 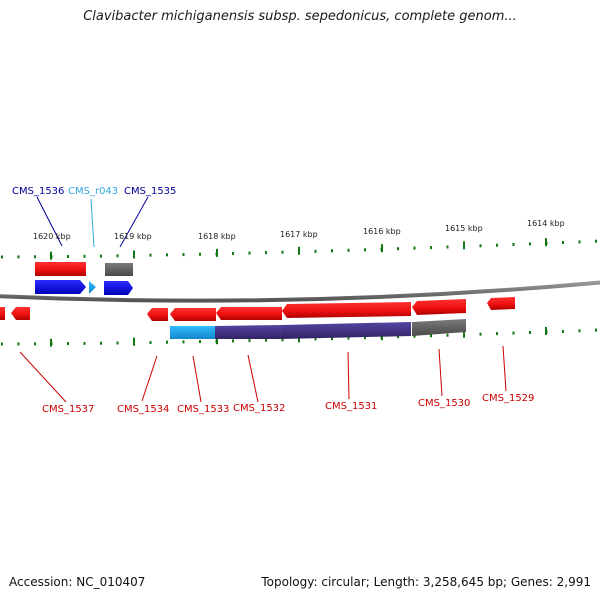 I want to click on gene-cms-1535-grey-block, so click(x=119, y=269).